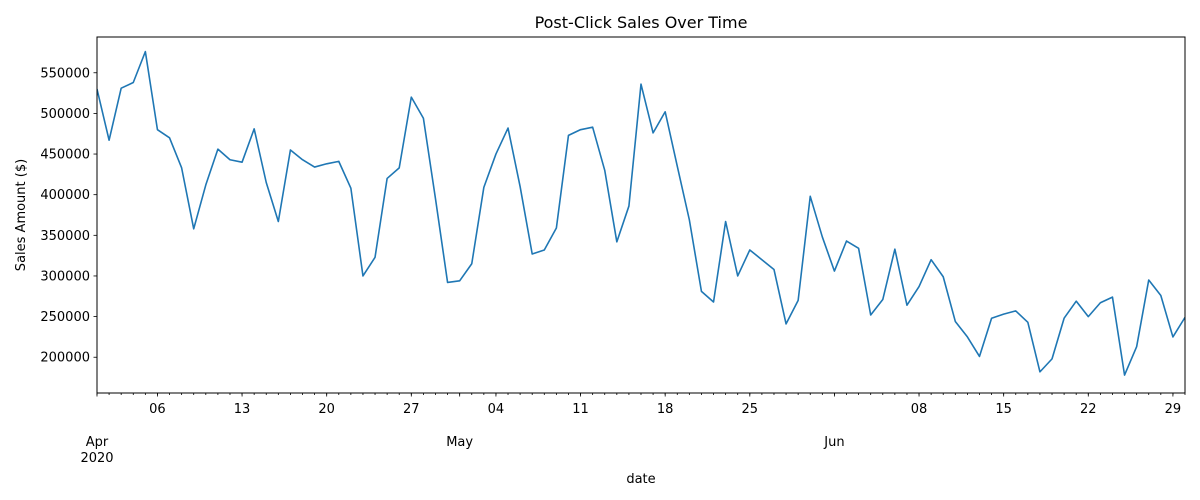 The height and width of the screenshot is (500, 1200). Describe the element at coordinates (665, 409) in the screenshot. I see `x-tick-label: 18` at that location.